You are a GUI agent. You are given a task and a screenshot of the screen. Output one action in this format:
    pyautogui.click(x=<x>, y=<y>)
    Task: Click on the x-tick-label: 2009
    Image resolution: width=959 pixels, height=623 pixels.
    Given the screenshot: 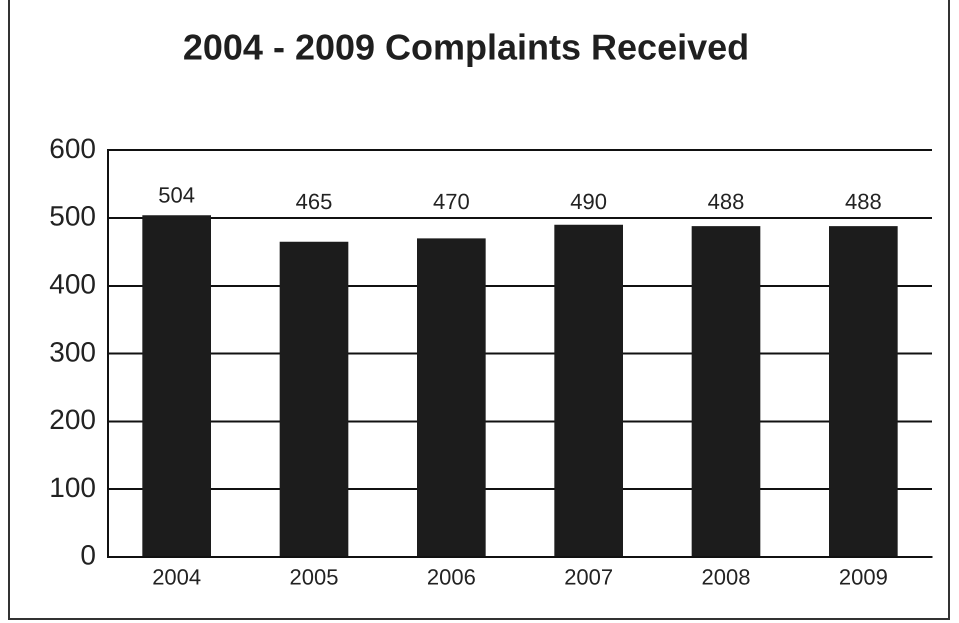 What is the action you would take?
    pyautogui.click(x=863, y=577)
    